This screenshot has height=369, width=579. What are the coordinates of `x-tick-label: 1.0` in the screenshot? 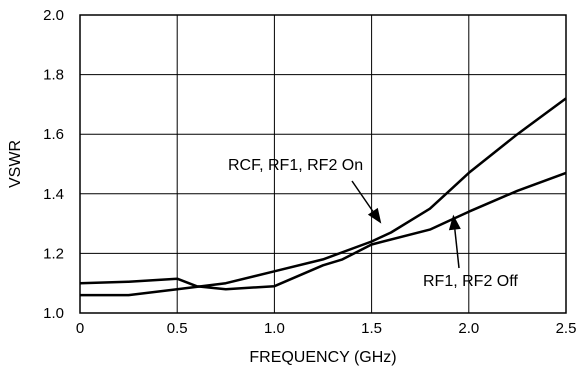 It's located at (274, 328).